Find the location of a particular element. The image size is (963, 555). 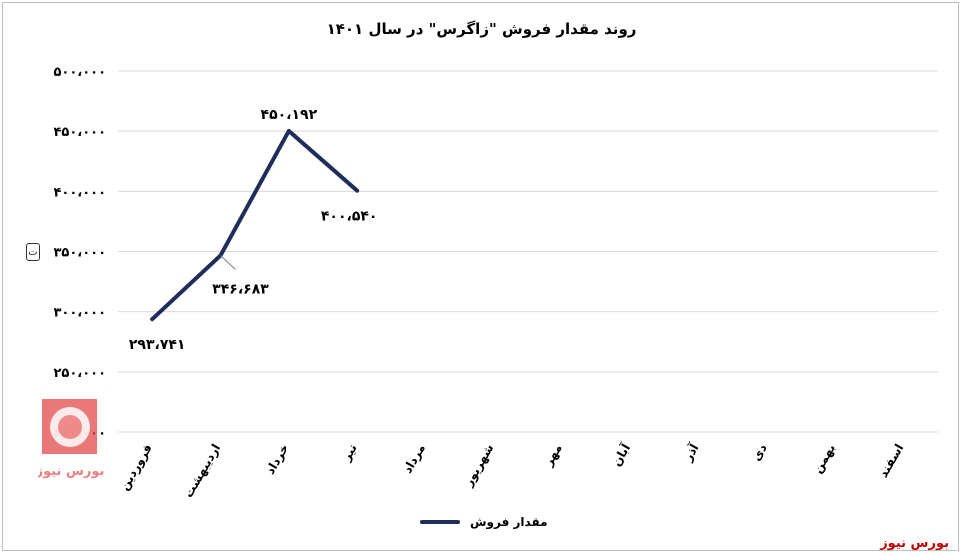

legend-label: مقدار فروش is located at coordinates (509, 522).